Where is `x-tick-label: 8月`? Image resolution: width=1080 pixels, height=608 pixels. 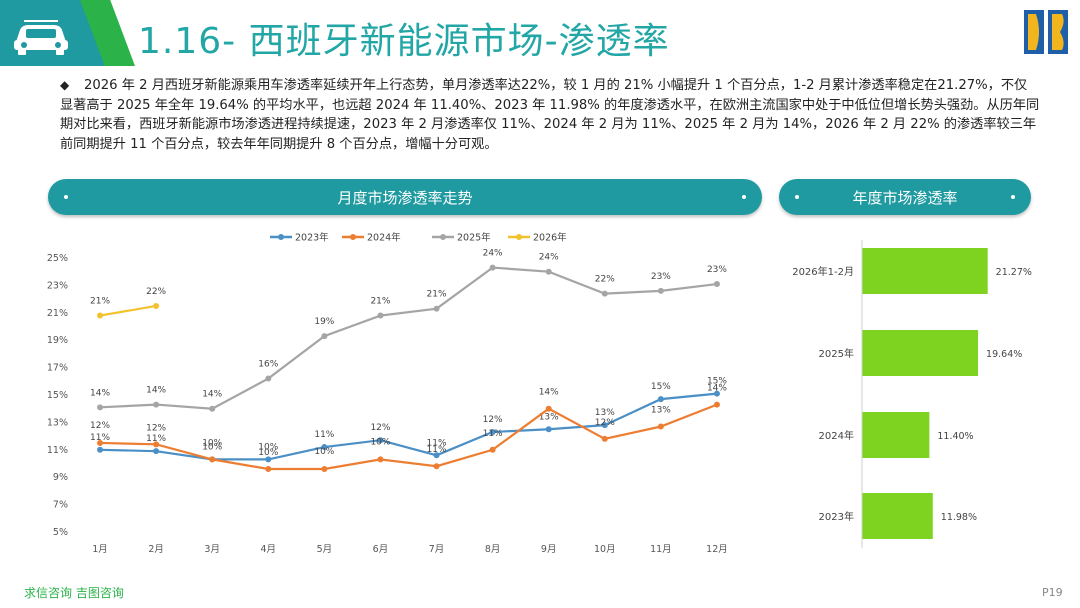
x-tick-label: 8月 is located at coordinates (493, 549).